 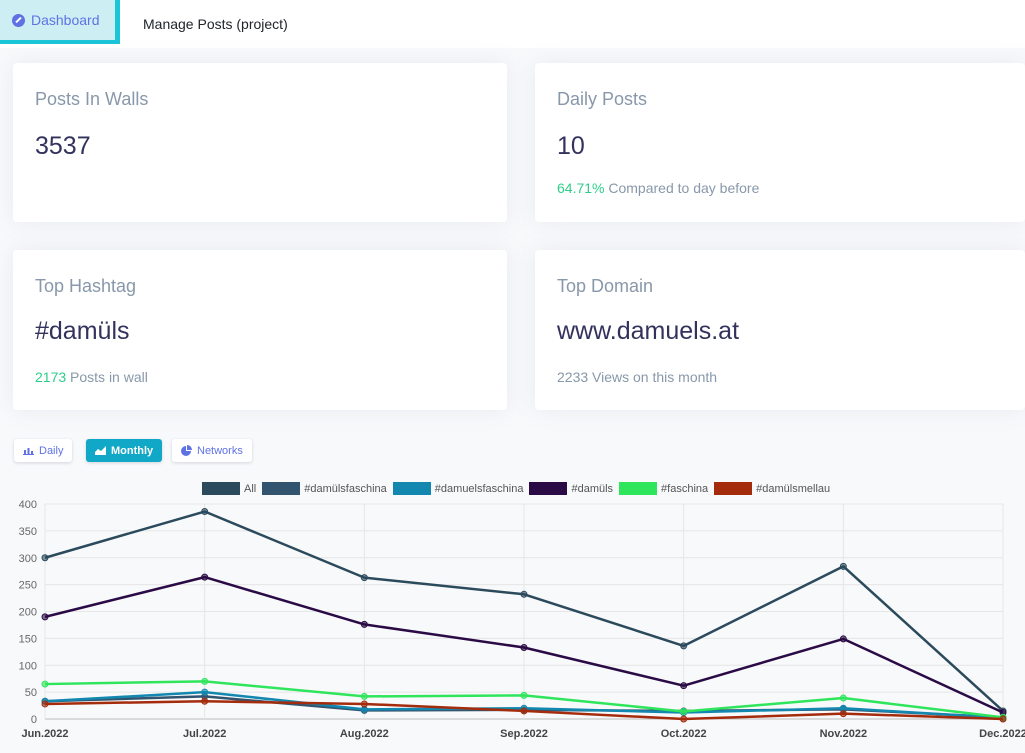 What do you see at coordinates (34, 720) in the screenshot?
I see `y-tick-label: 0` at bounding box center [34, 720].